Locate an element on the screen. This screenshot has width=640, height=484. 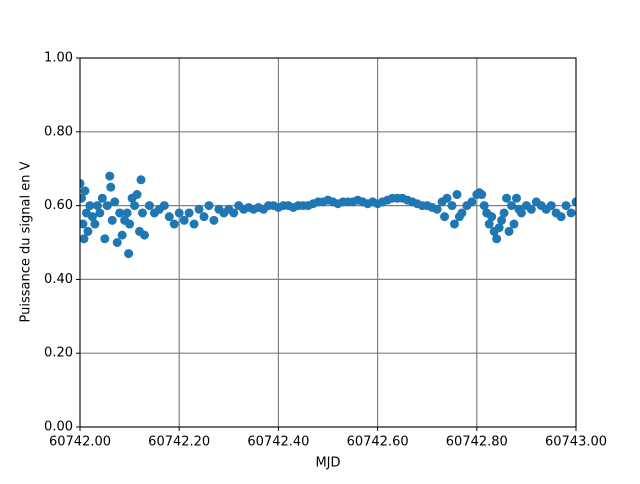
x-axis-label: MJD is located at coordinates (327, 463).